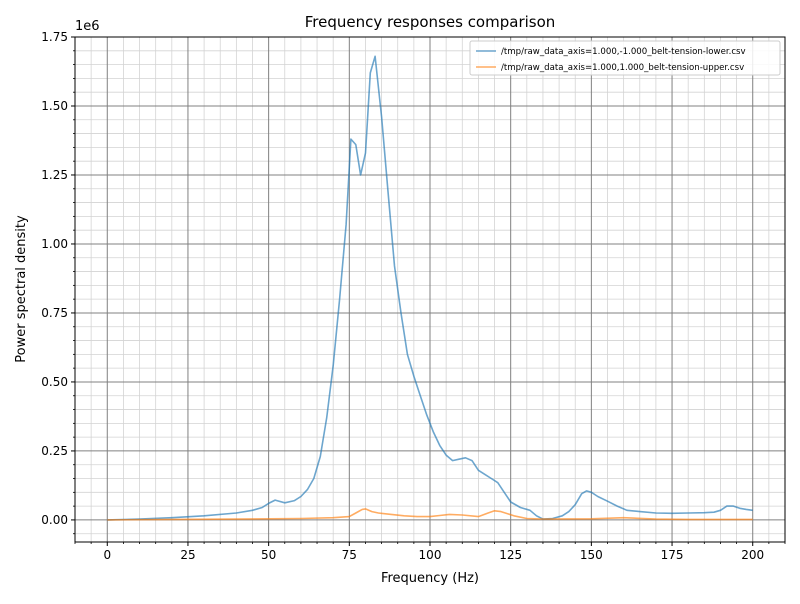 The image size is (800, 604). Describe the element at coordinates (87, 26) in the screenshot. I see `y-axis-offset-label: 1e6` at that location.